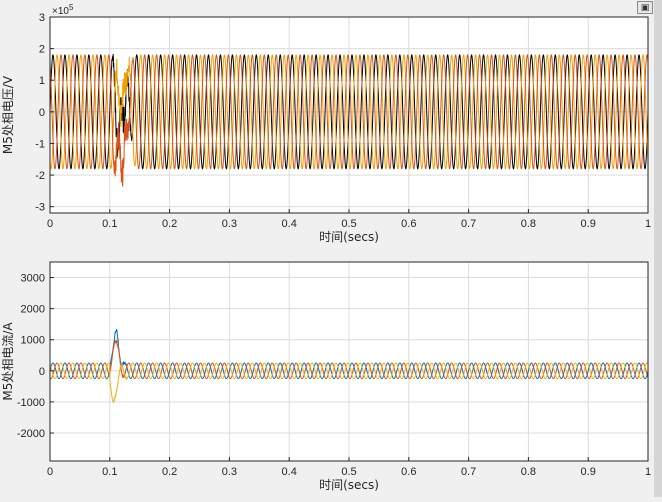 Image resolution: width=662 pixels, height=502 pixels. What do you see at coordinates (31, 403) in the screenshot?
I see `y-tick-label: -1000` at bounding box center [31, 403].